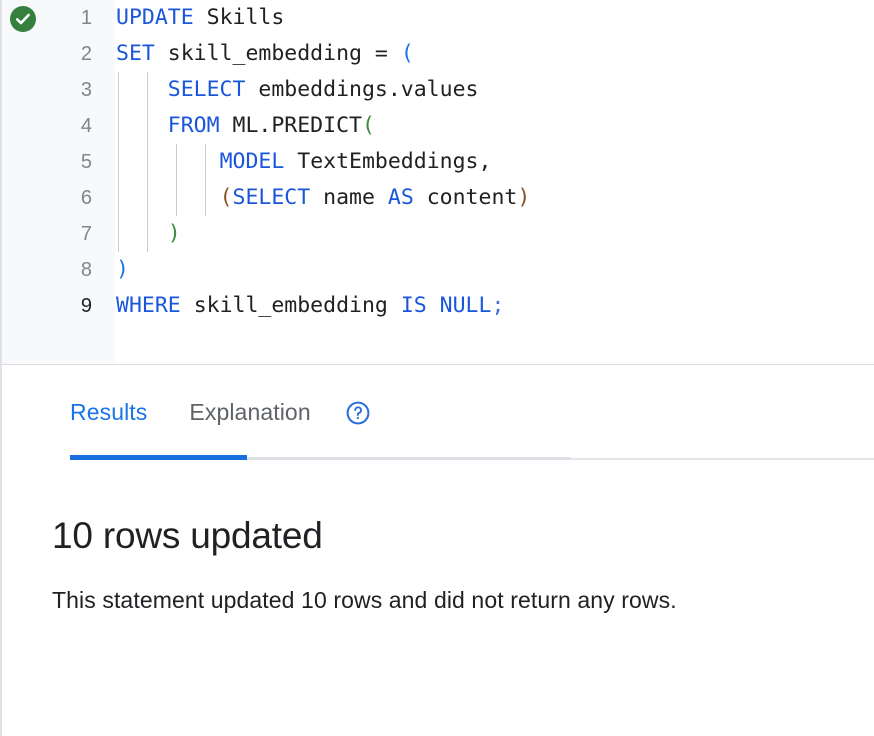 This screenshot has height=736, width=874. Describe the element at coordinates (438, 364) in the screenshot. I see `editor-bottom-divider` at that location.